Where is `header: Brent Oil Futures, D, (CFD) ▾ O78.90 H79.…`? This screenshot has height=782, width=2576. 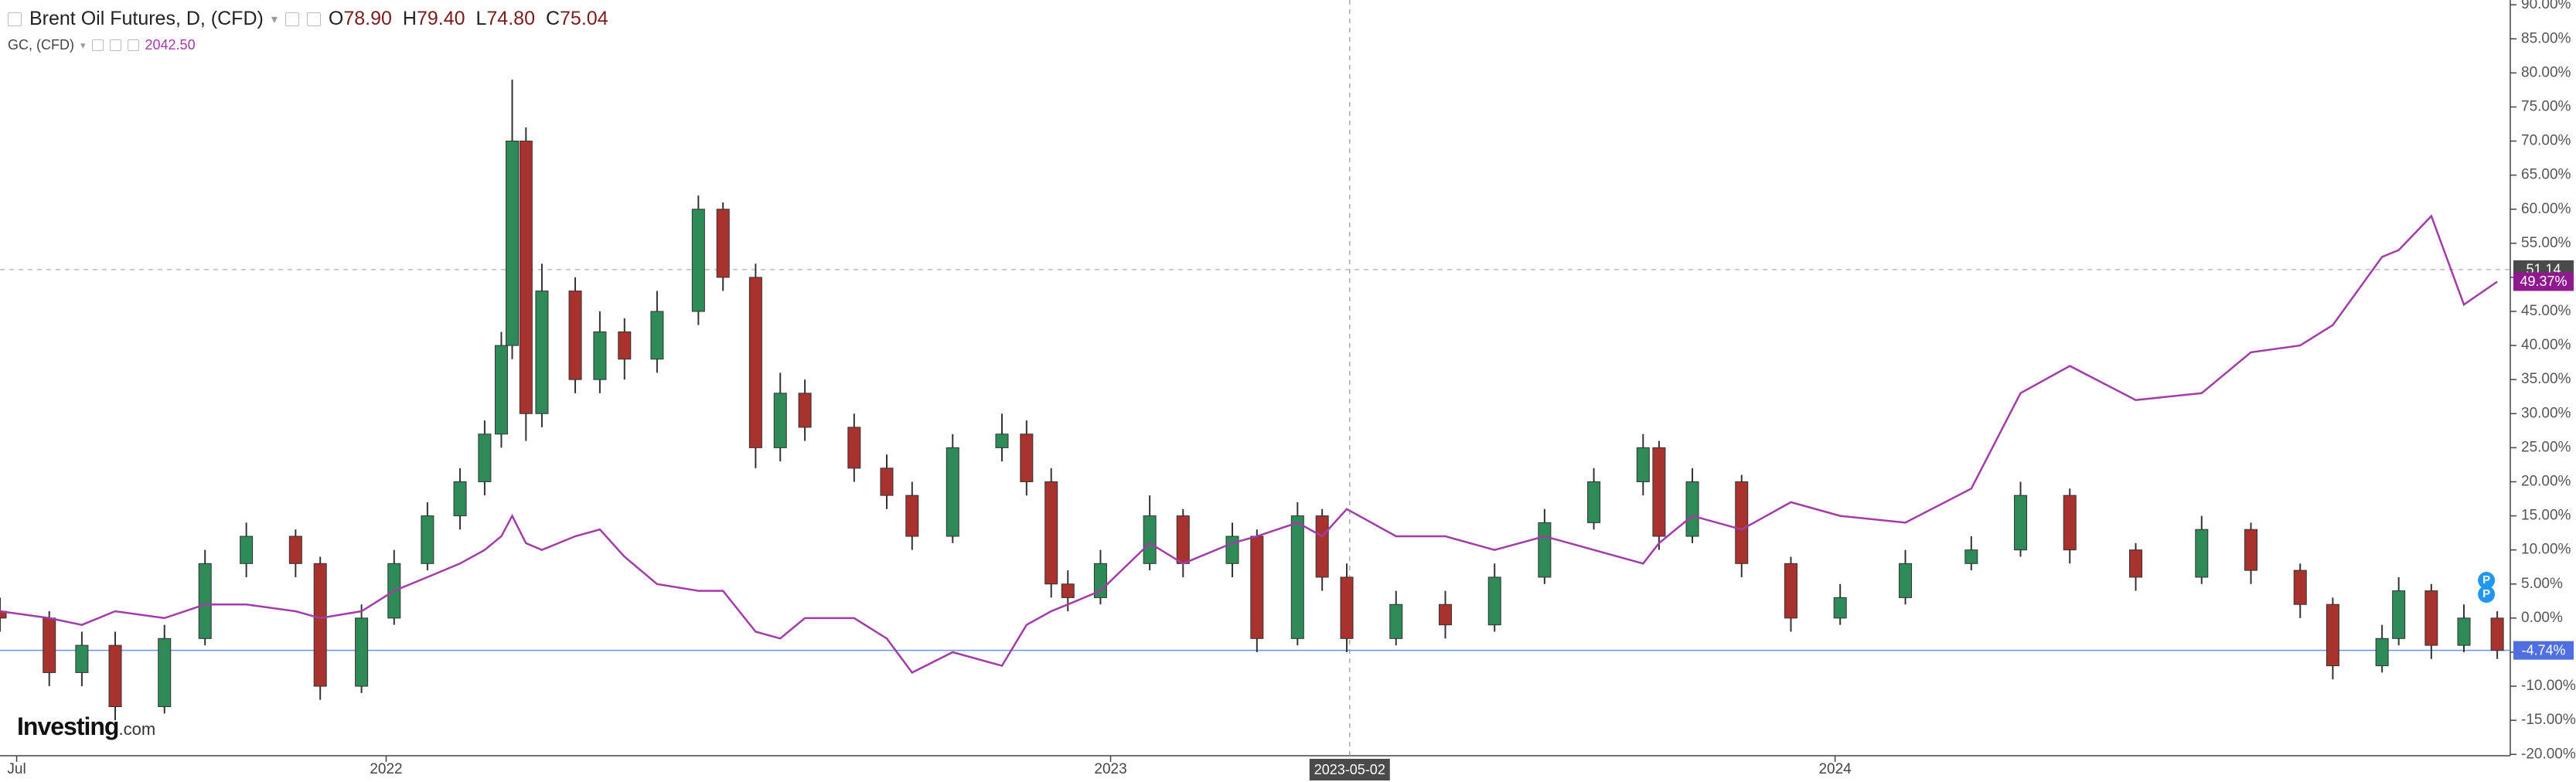
header: Brent Oil Futures, D, (CFD) ▾ O78.90 H79.… is located at coordinates (308, 19).